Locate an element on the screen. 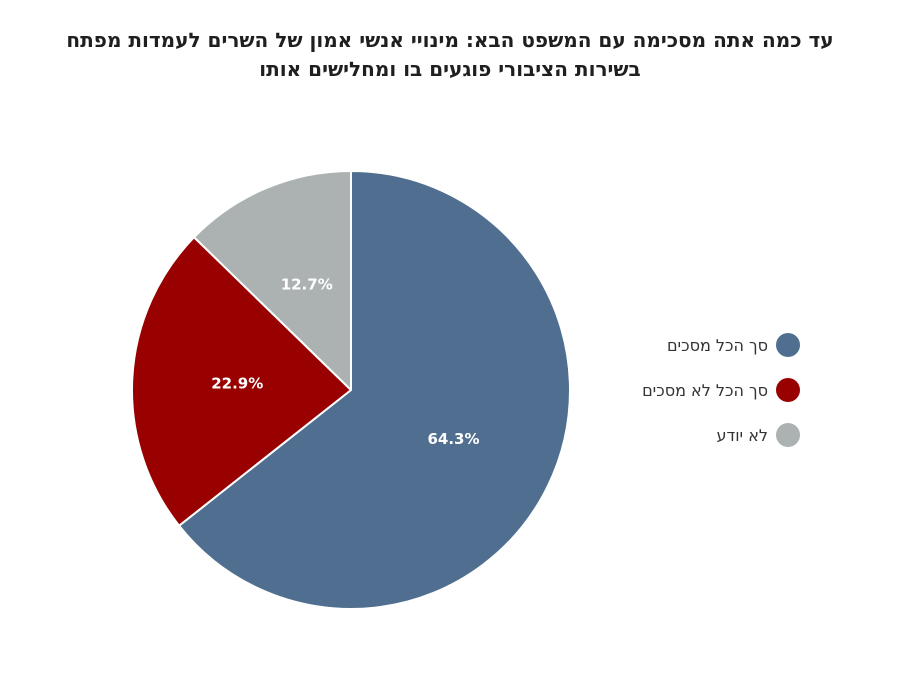  legend-swatch-agree is located at coordinates (788, 345).